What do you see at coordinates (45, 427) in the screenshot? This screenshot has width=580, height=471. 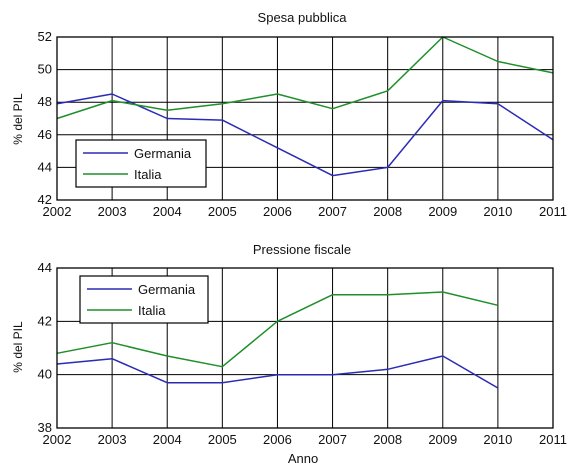 I see `y-tick-label: 38` at bounding box center [45, 427].